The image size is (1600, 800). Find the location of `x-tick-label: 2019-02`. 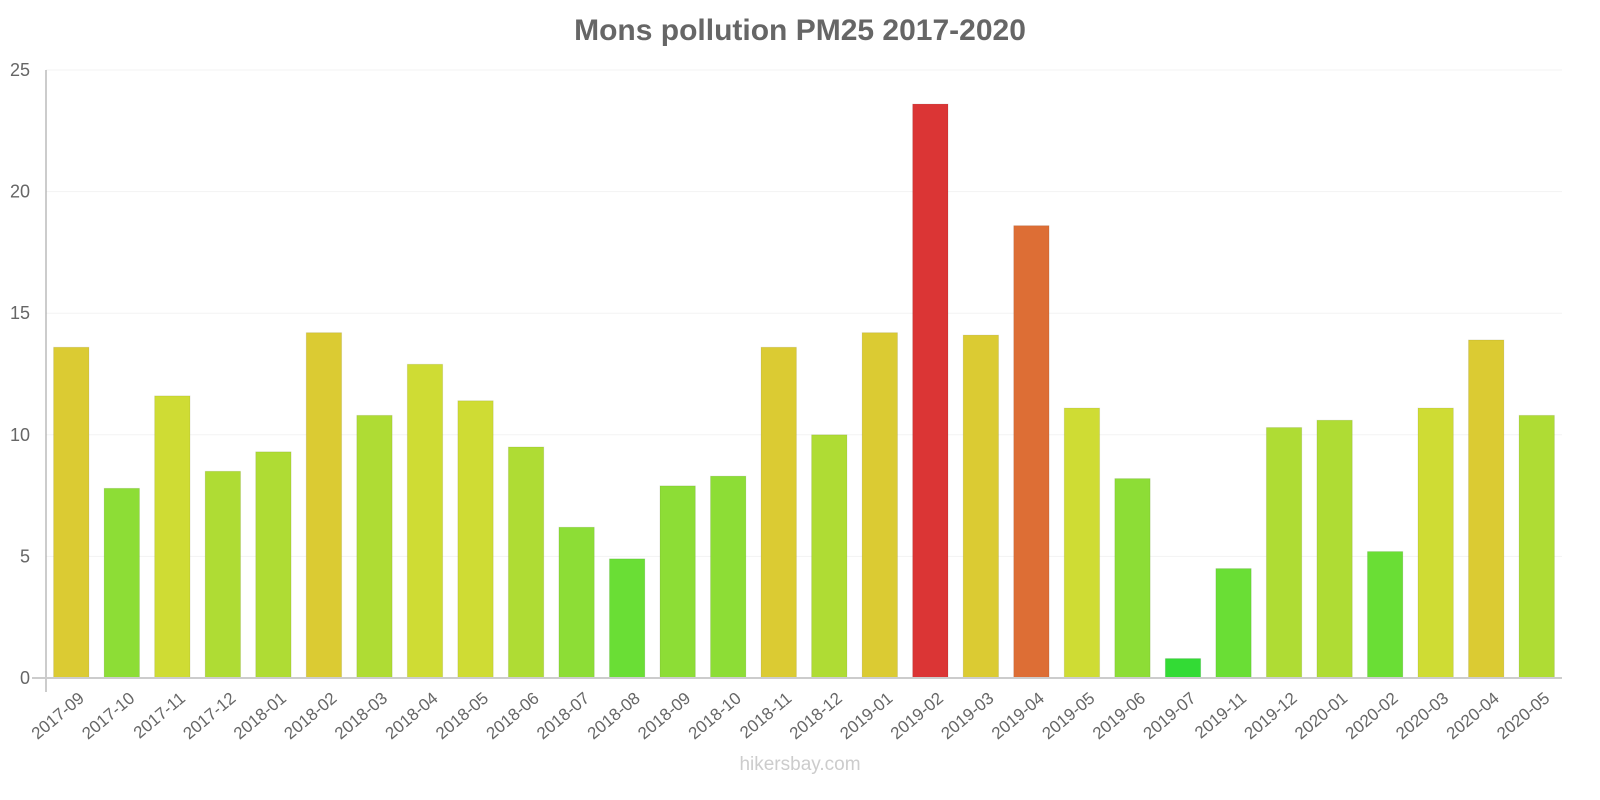

x-tick-label: 2019-02 is located at coordinates (917, 716).